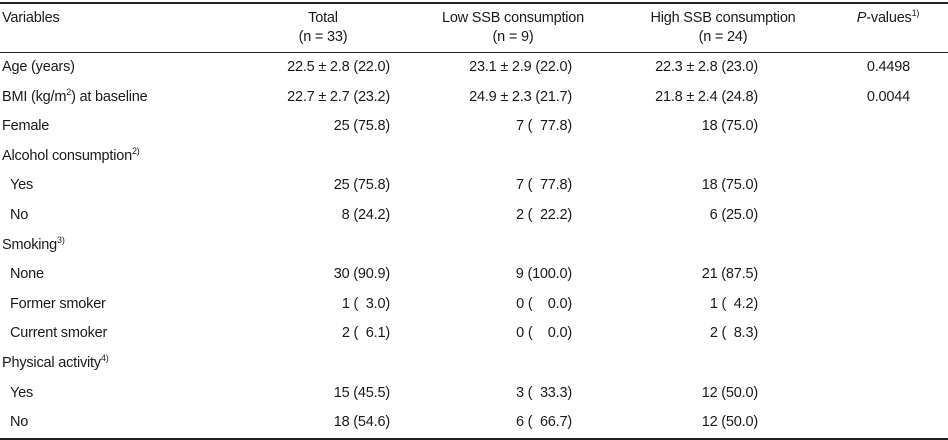 Image resolution: width=948 pixels, height=440 pixels. I want to click on table-row: No 18 (54.6) 6 ( 66.7) 12 (50.0), so click(474, 423).